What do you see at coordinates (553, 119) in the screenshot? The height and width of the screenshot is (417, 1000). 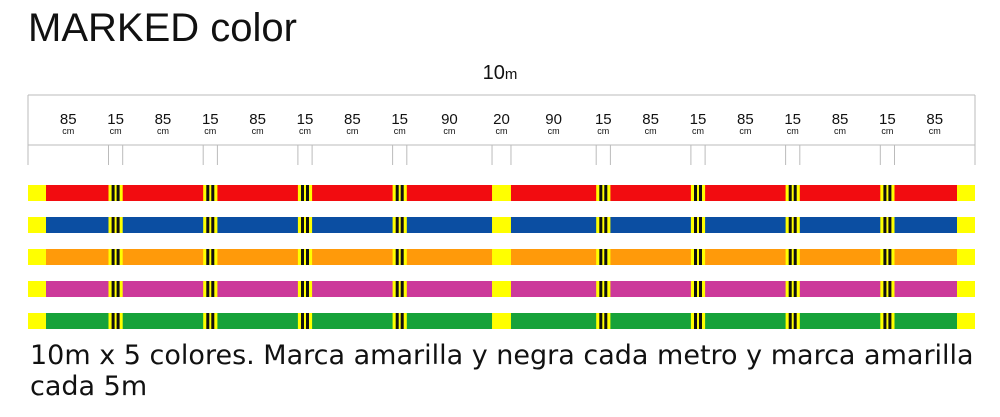 I see `segment-length-label: 90` at bounding box center [553, 119].